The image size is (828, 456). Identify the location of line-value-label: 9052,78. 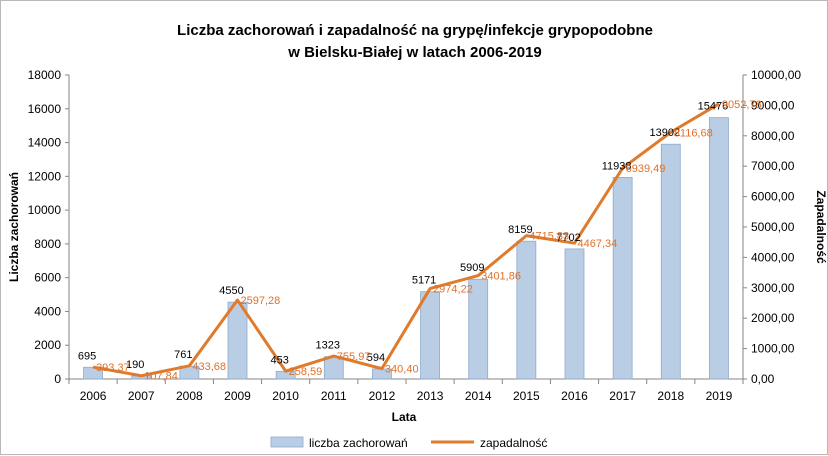
(742, 105).